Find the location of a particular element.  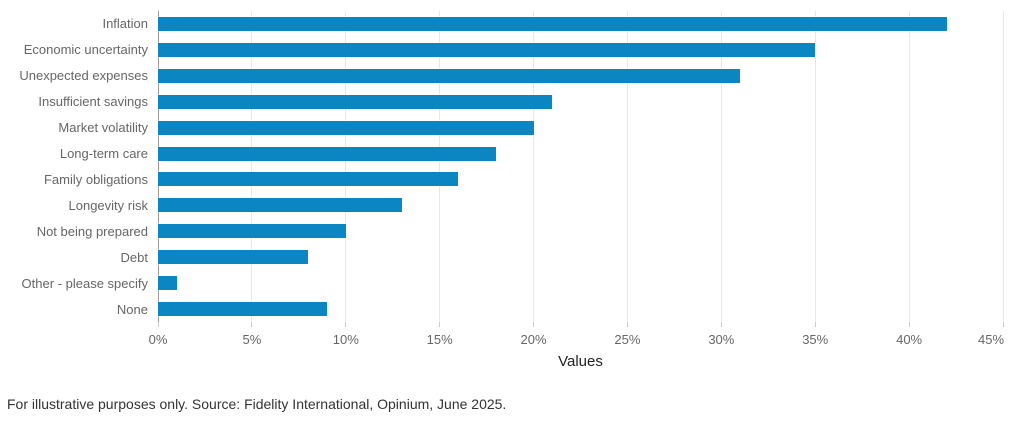

bar-insufficient-savings is located at coordinates (355, 101).